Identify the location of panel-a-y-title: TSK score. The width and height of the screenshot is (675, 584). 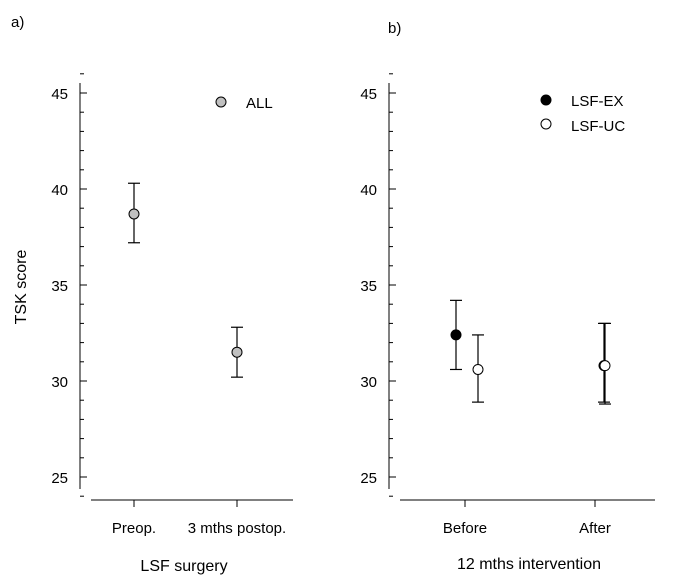
(21, 287).